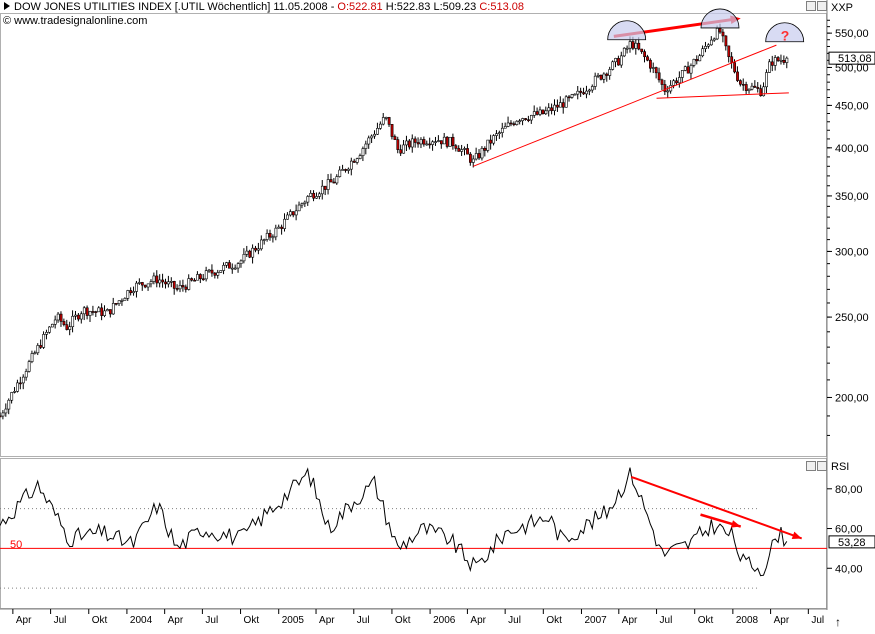  Describe the element at coordinates (413, 548) in the screenshot. I see `rsi-grid` at that location.